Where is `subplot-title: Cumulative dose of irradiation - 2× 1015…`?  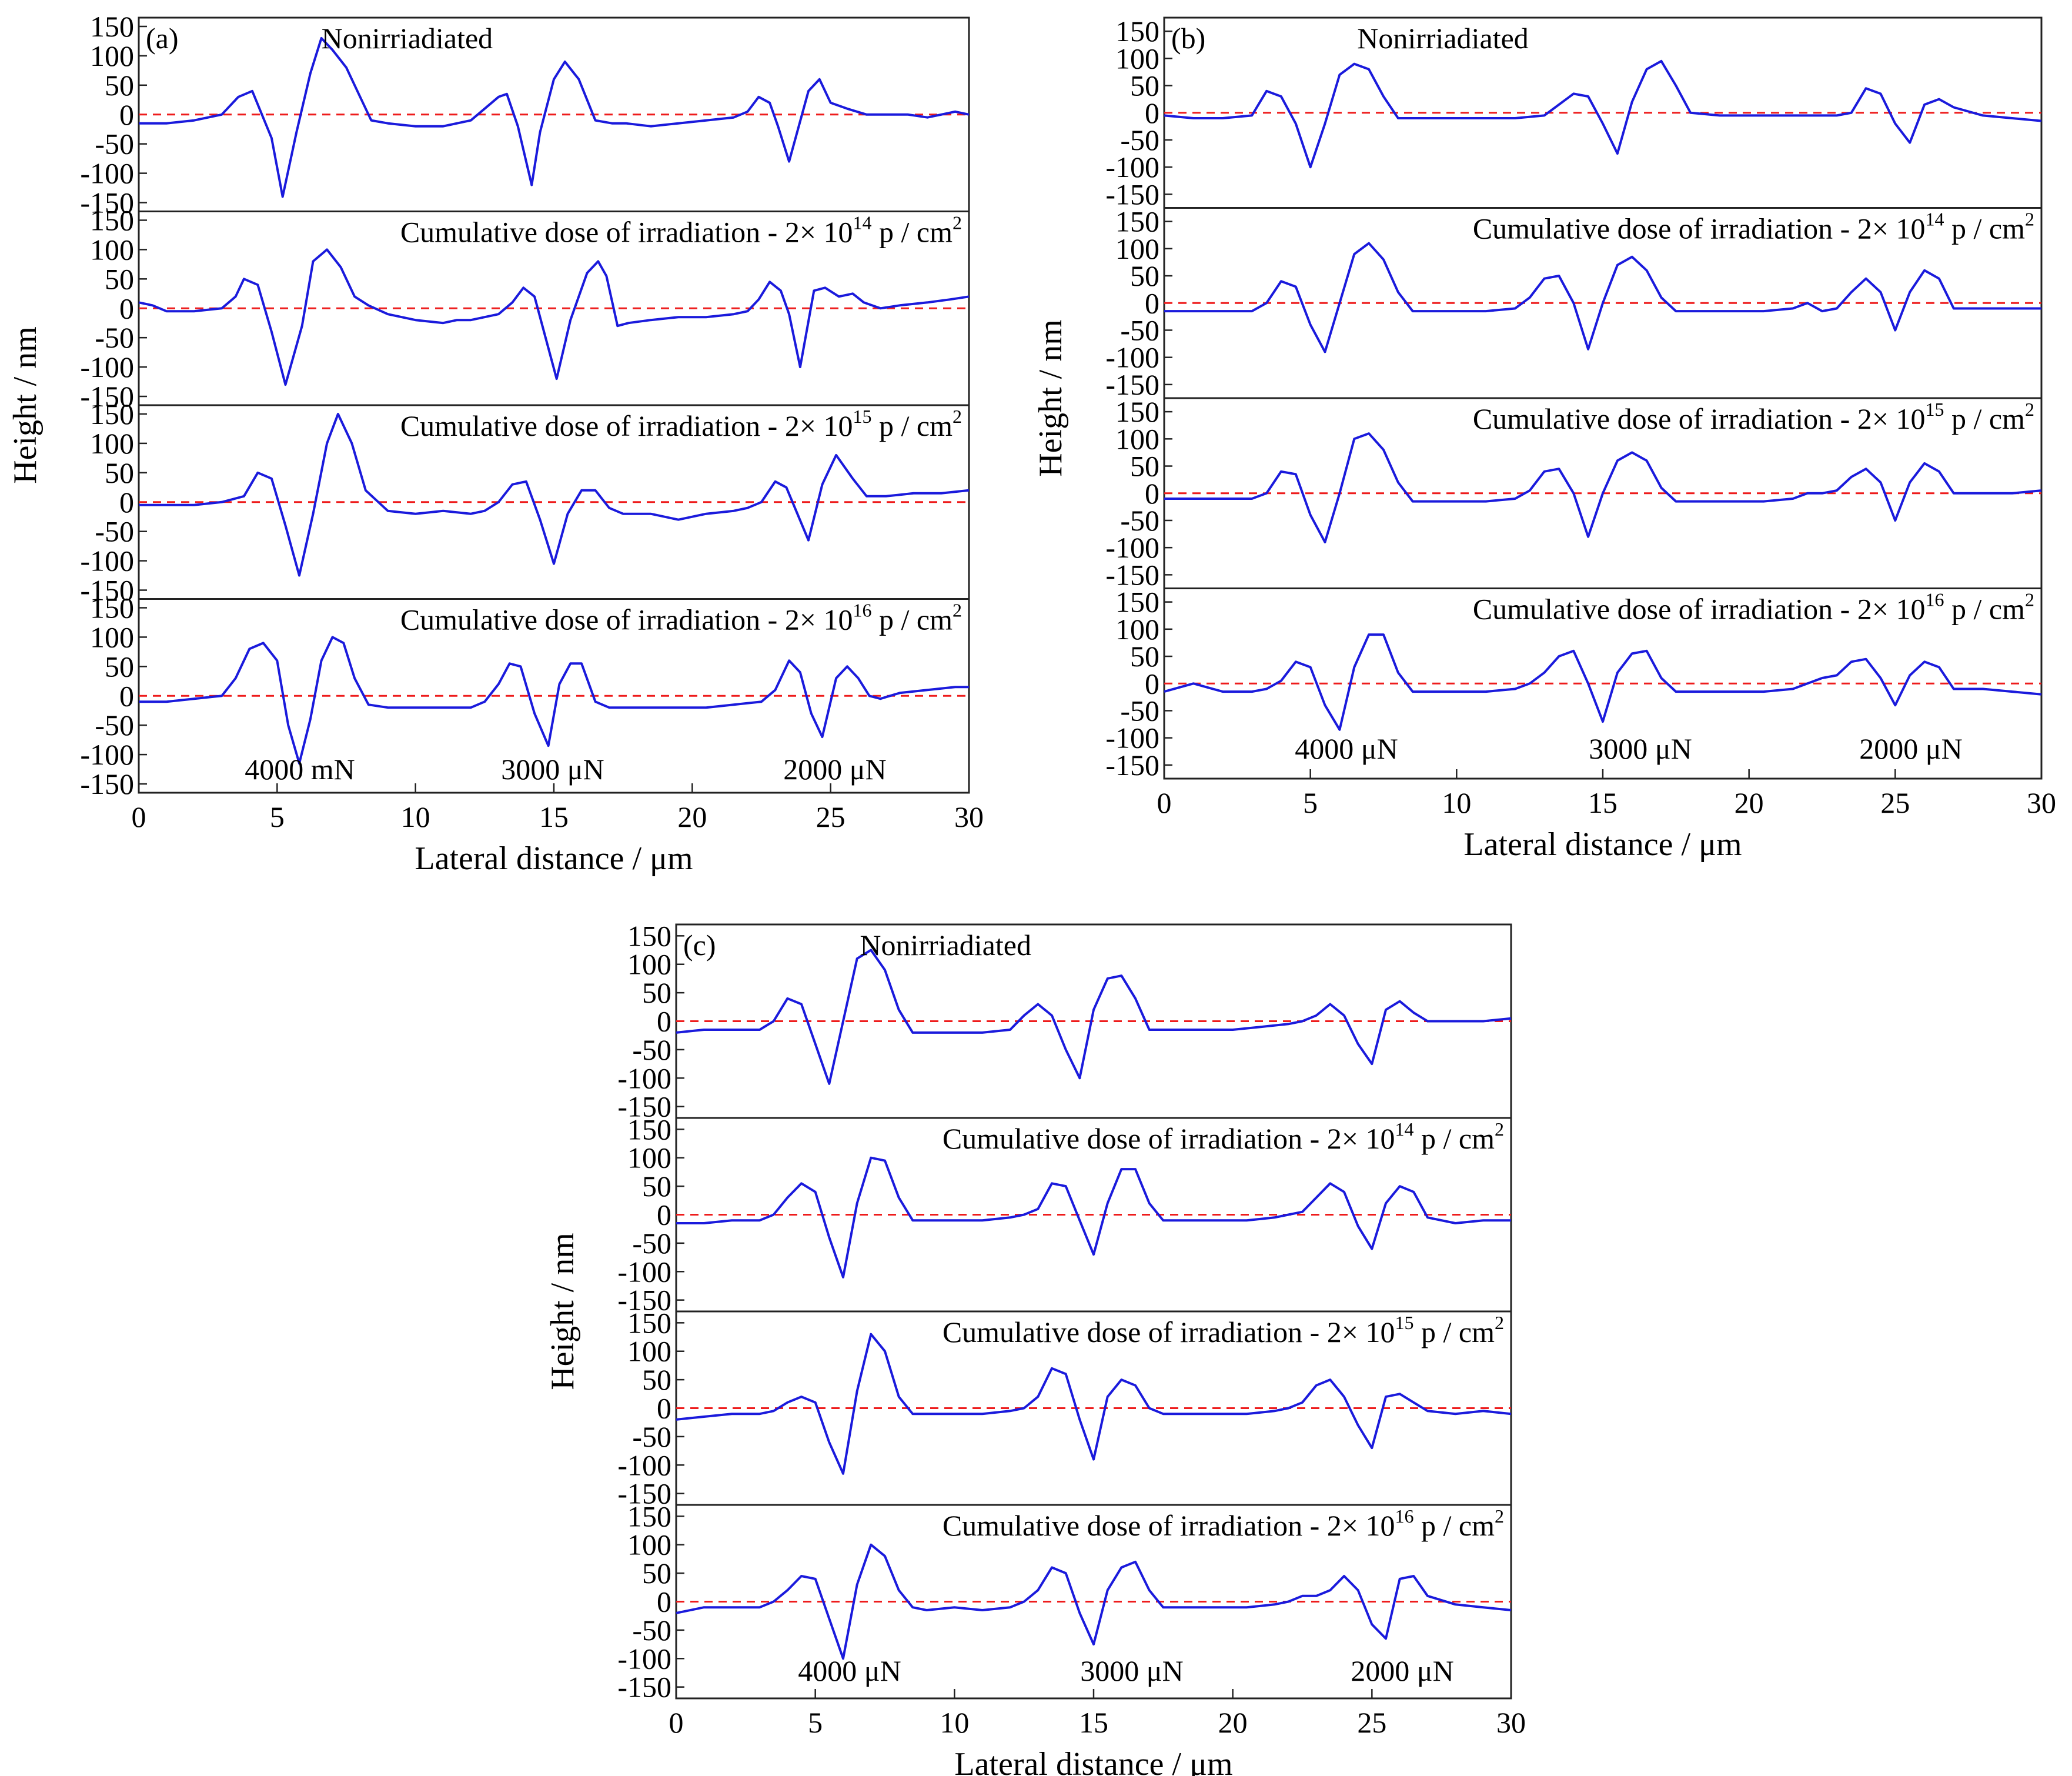
subplot-title: Cumulative dose of irradiation - 2× 1015… is located at coordinates (1754, 417).